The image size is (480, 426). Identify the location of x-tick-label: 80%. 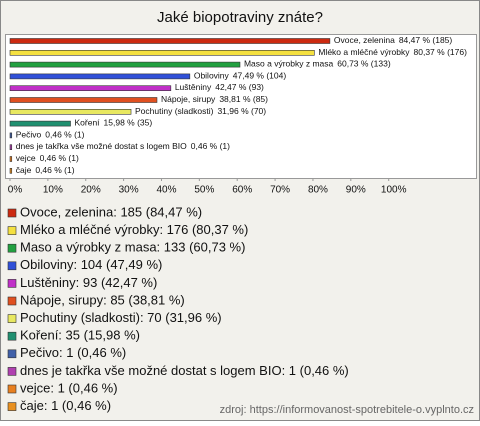
(318, 190).